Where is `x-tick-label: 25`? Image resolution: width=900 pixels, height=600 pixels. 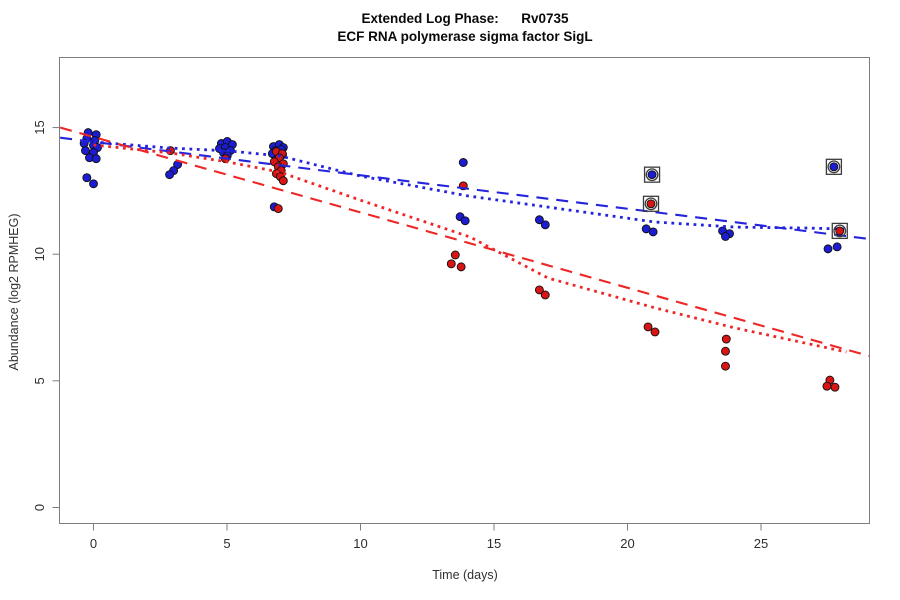 x-tick-label: 25 is located at coordinates (761, 543).